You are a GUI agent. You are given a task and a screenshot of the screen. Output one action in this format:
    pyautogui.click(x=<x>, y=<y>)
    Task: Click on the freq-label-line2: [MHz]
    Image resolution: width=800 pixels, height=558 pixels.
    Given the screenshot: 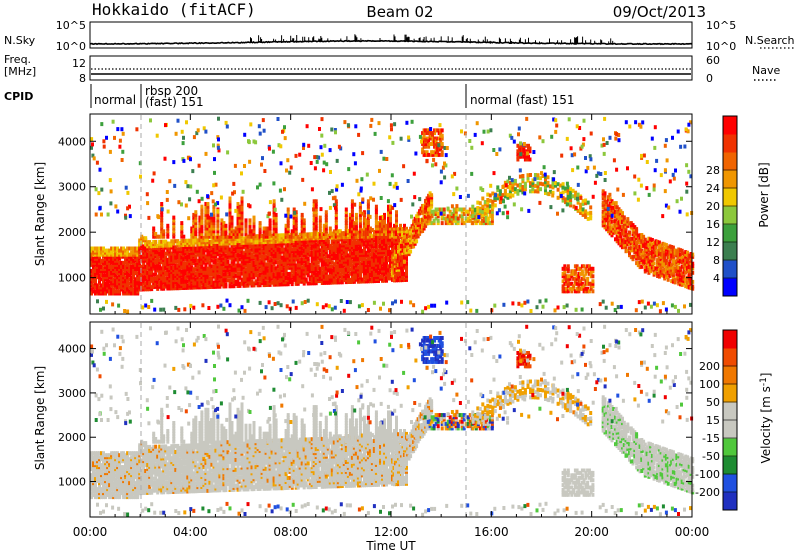 What is the action you would take?
    pyautogui.click(x=20, y=71)
    